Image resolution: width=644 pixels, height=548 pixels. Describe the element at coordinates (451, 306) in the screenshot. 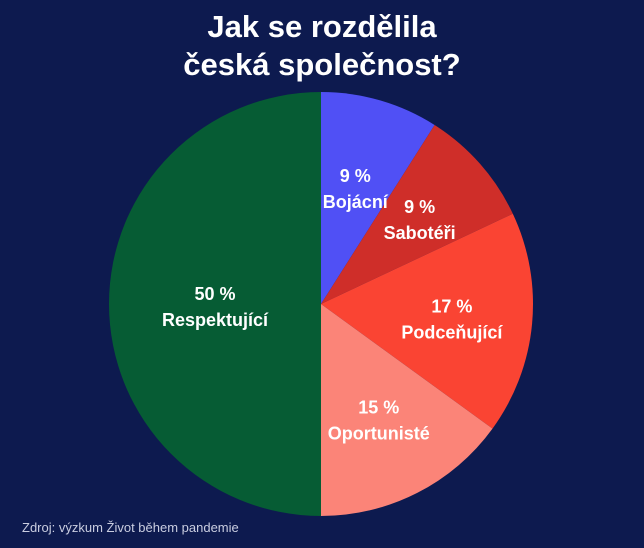

I see `slice-value-label: 17 %` at that location.